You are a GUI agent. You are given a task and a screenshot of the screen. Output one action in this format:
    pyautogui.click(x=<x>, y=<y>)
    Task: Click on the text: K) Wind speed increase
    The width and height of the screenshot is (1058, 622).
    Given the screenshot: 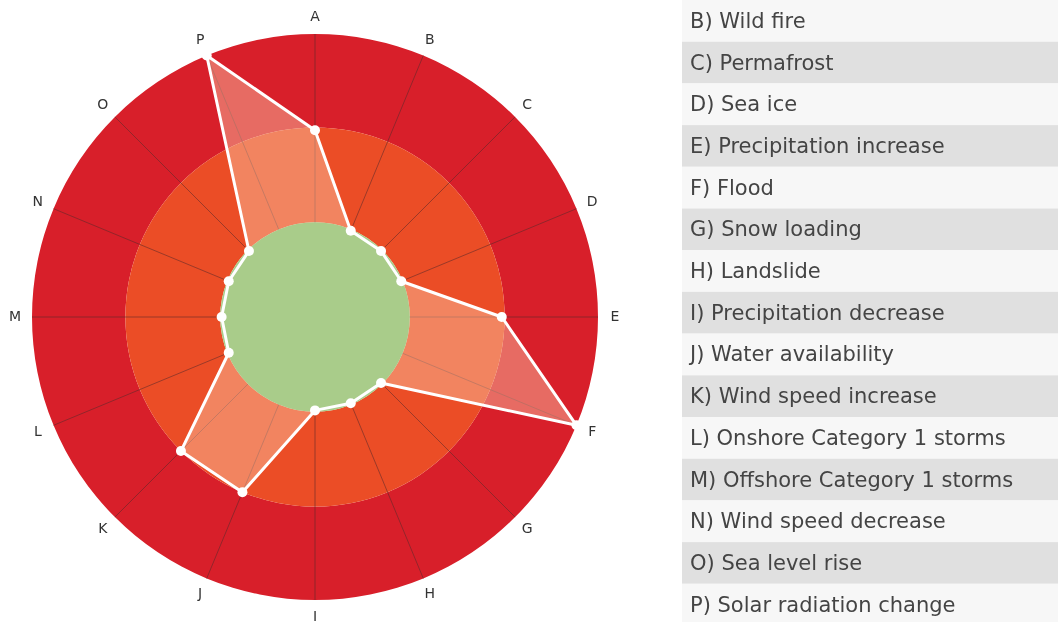 What is the action you would take?
    pyautogui.click(x=813, y=396)
    